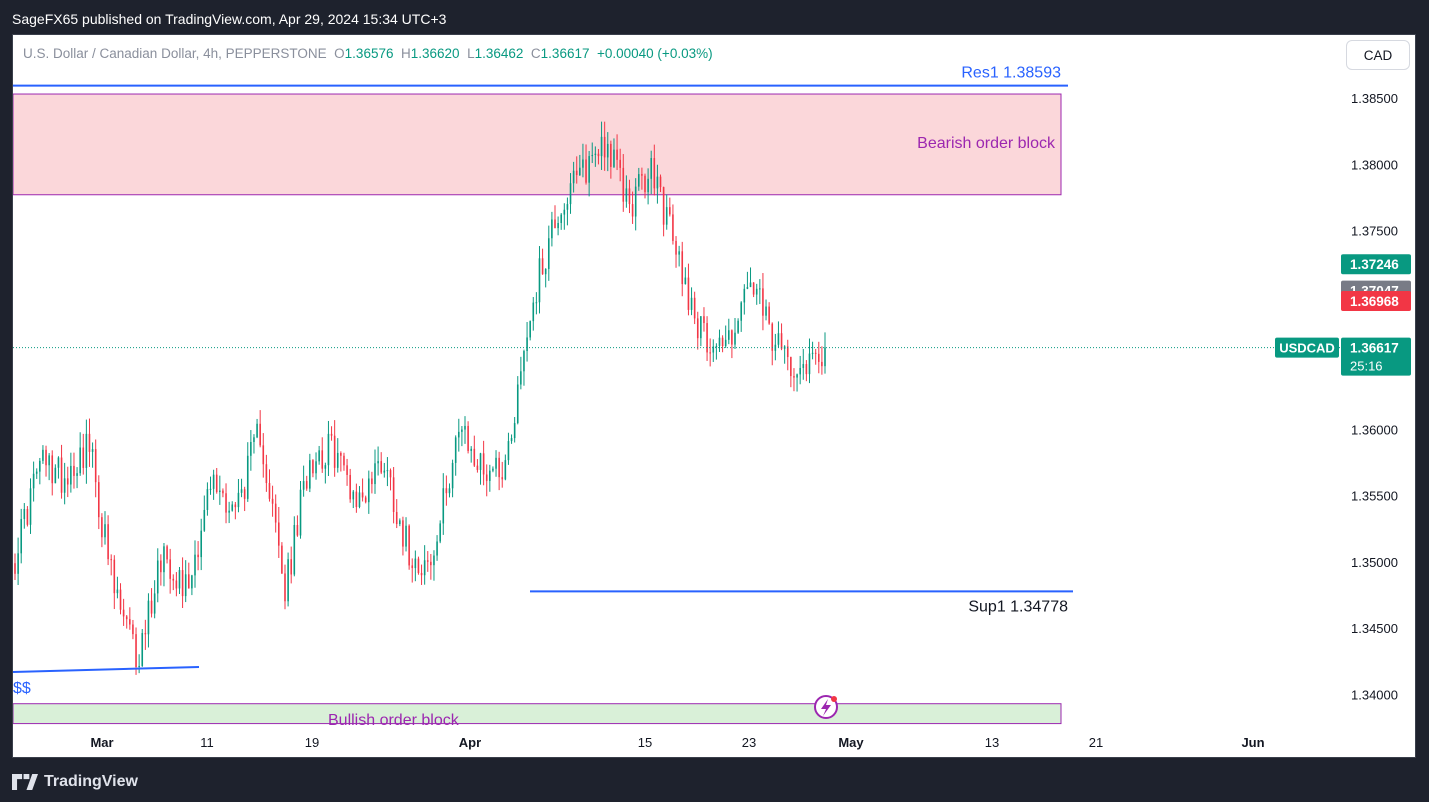 This screenshot has width=1429, height=802. Describe the element at coordinates (106, 669) in the screenshot. I see `liquidity-line` at that location.